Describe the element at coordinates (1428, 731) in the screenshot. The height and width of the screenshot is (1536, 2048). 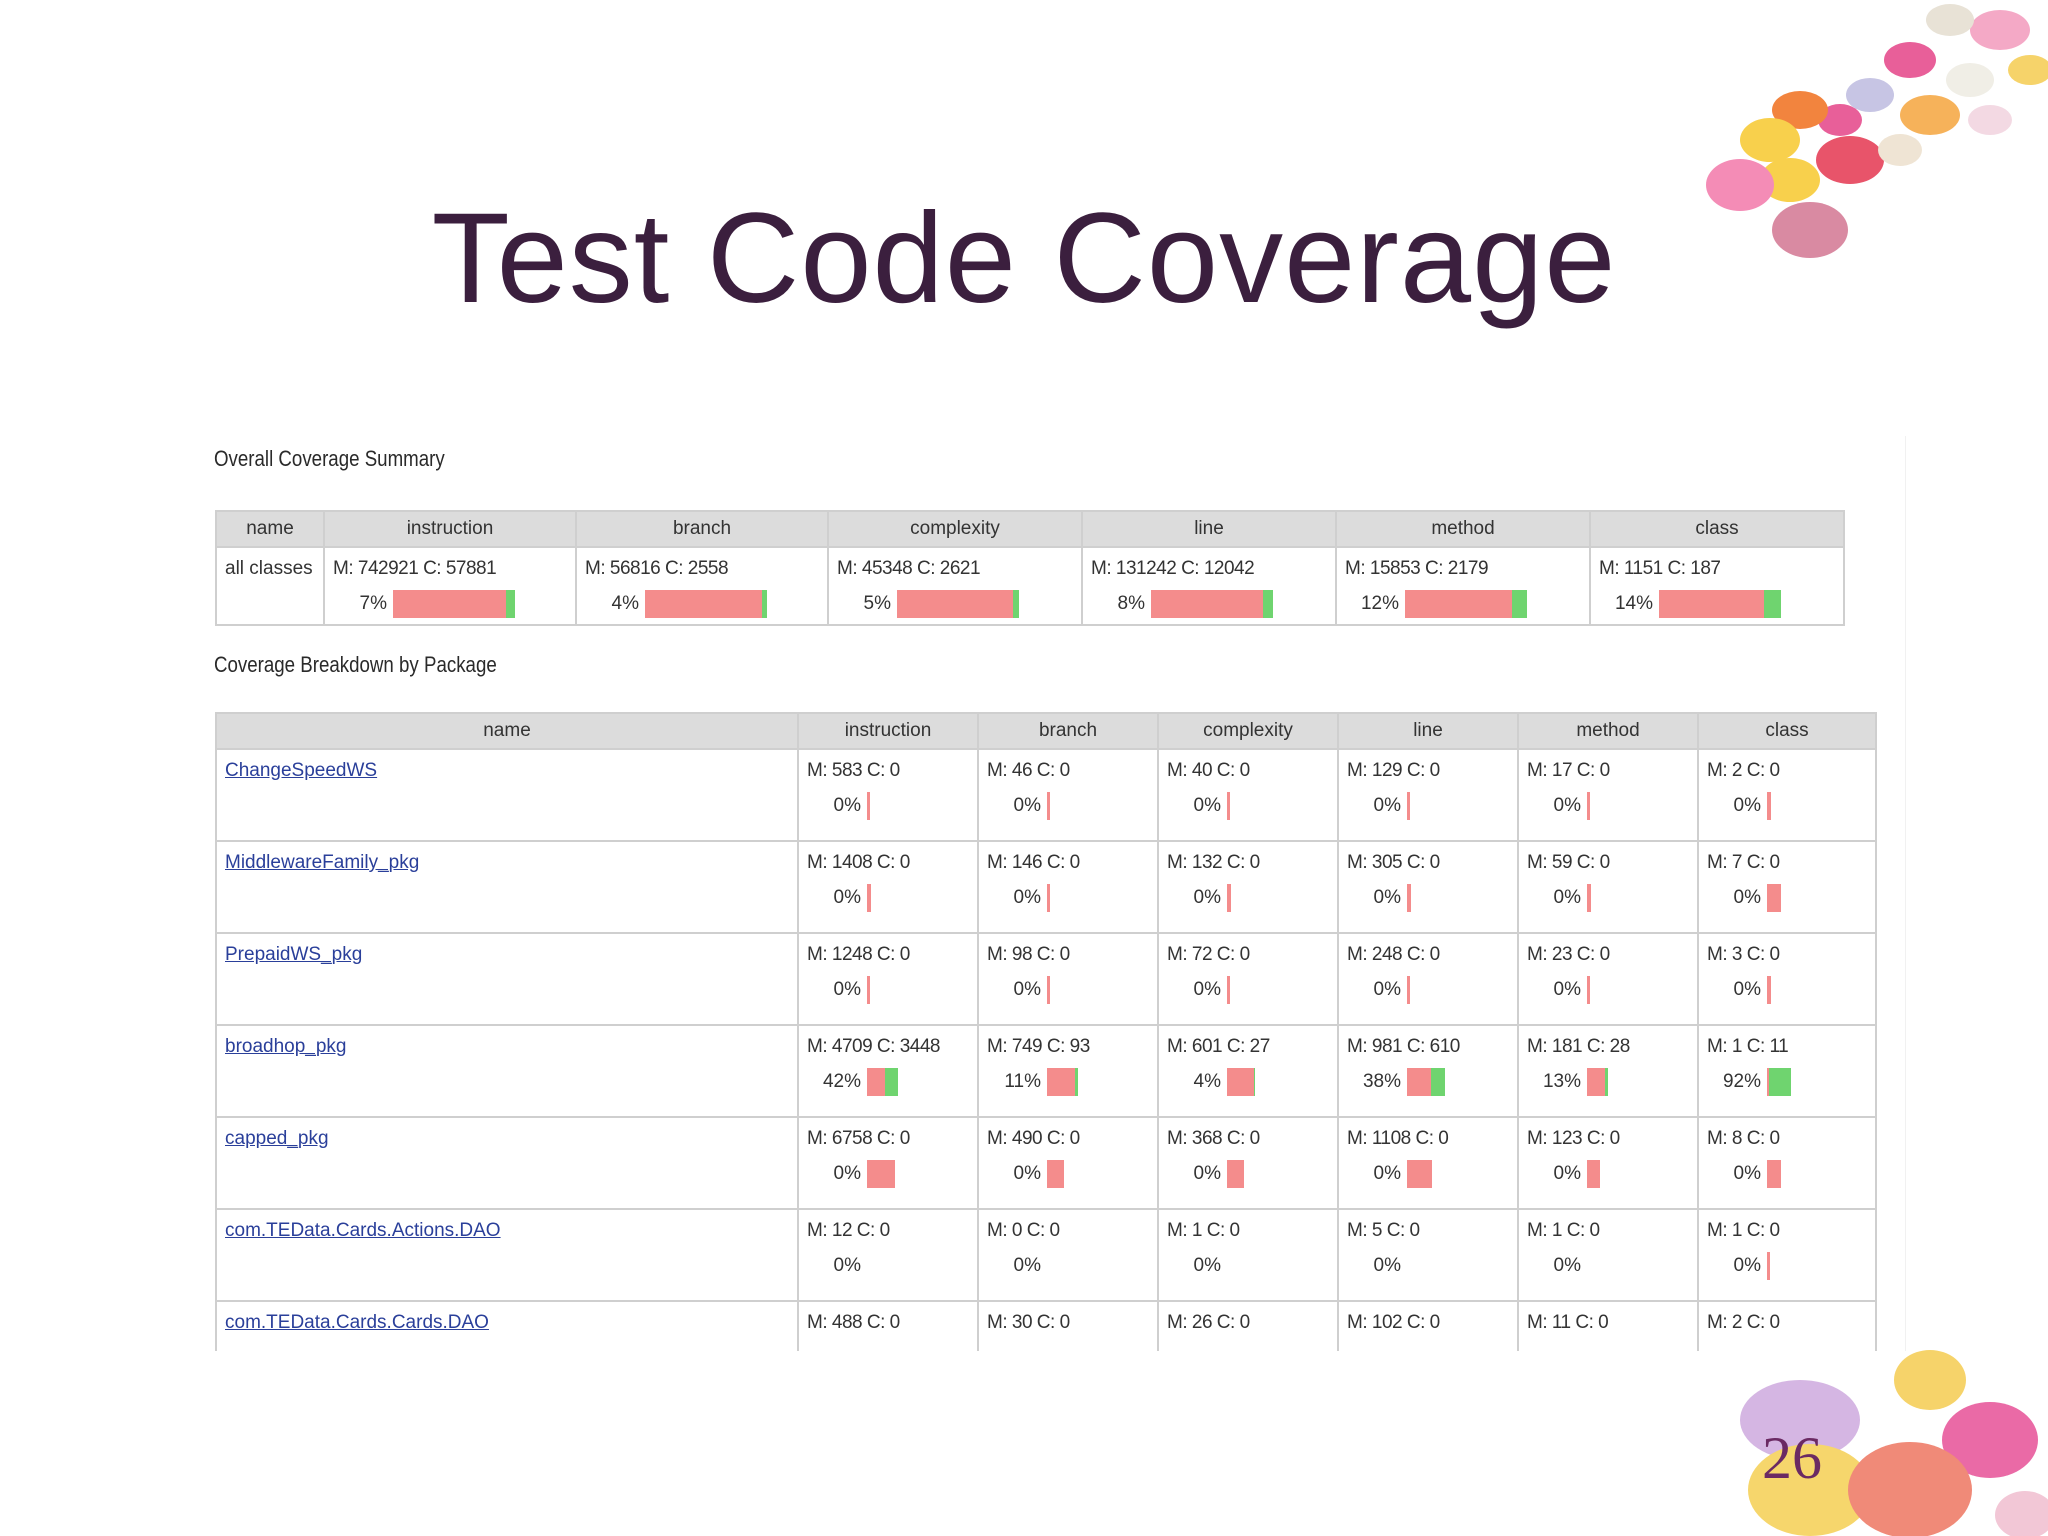
I see `breakdown-column-header: line` at that location.